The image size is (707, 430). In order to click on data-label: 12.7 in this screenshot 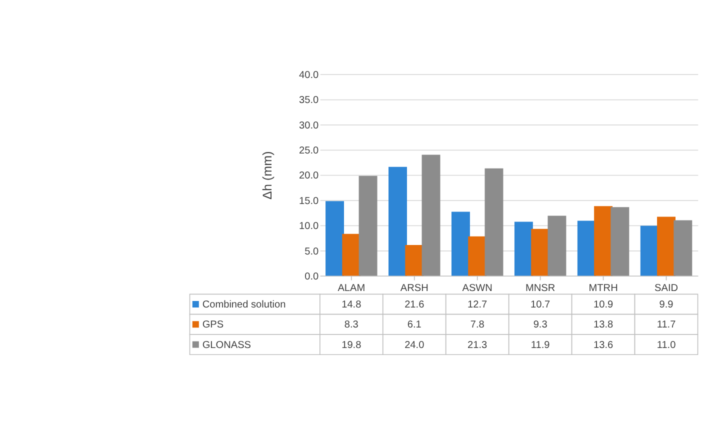, I will do `click(478, 305)`.